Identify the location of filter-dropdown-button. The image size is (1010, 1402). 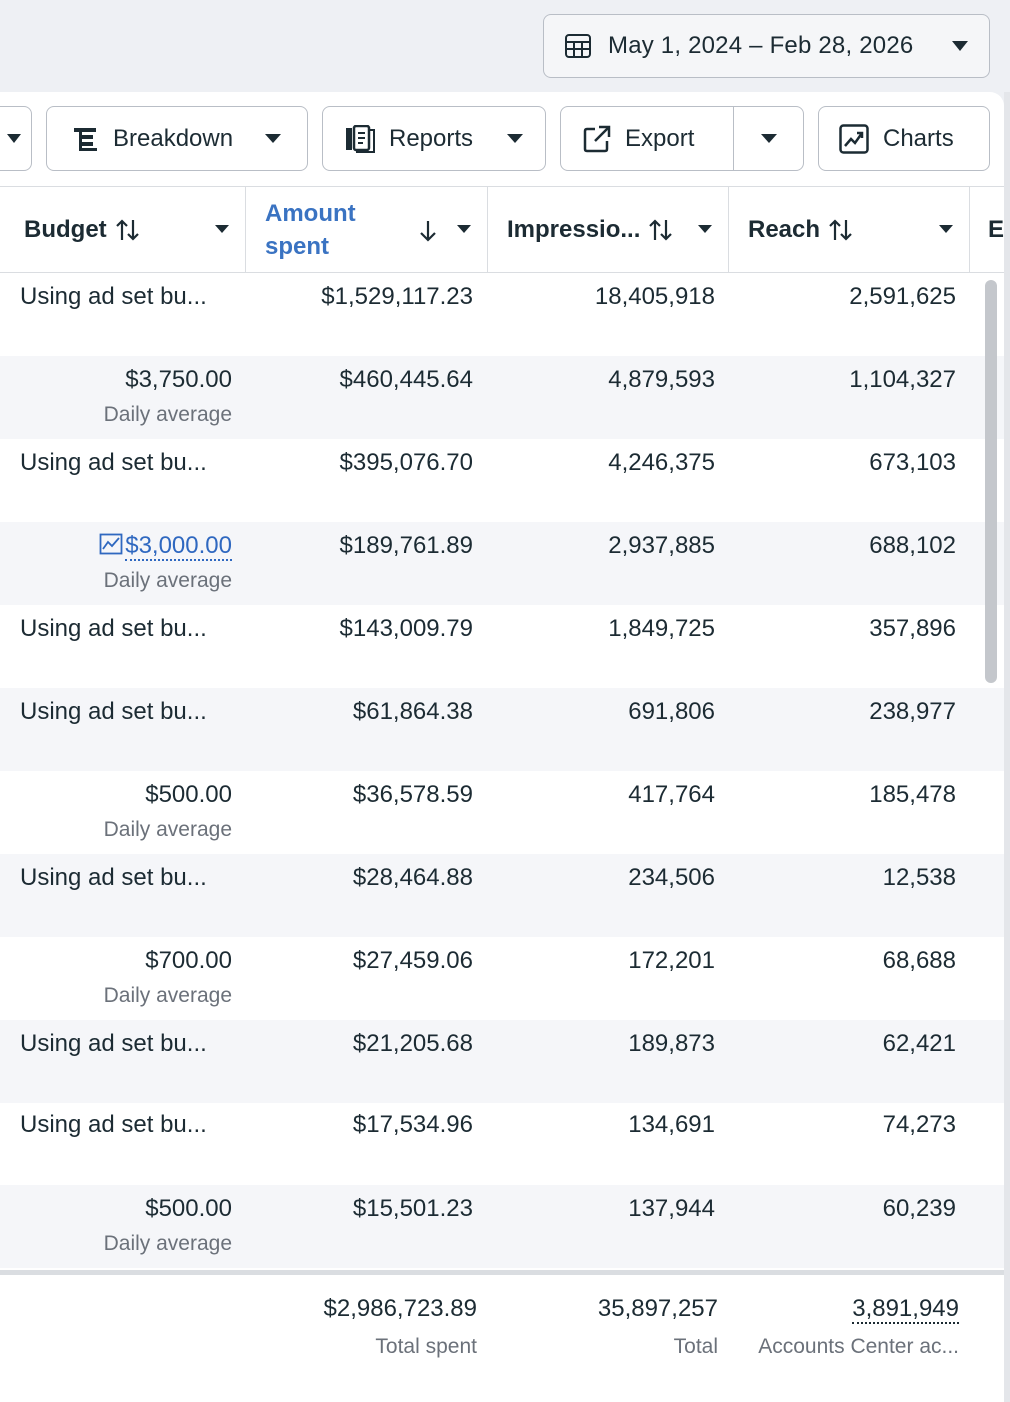
(16, 138).